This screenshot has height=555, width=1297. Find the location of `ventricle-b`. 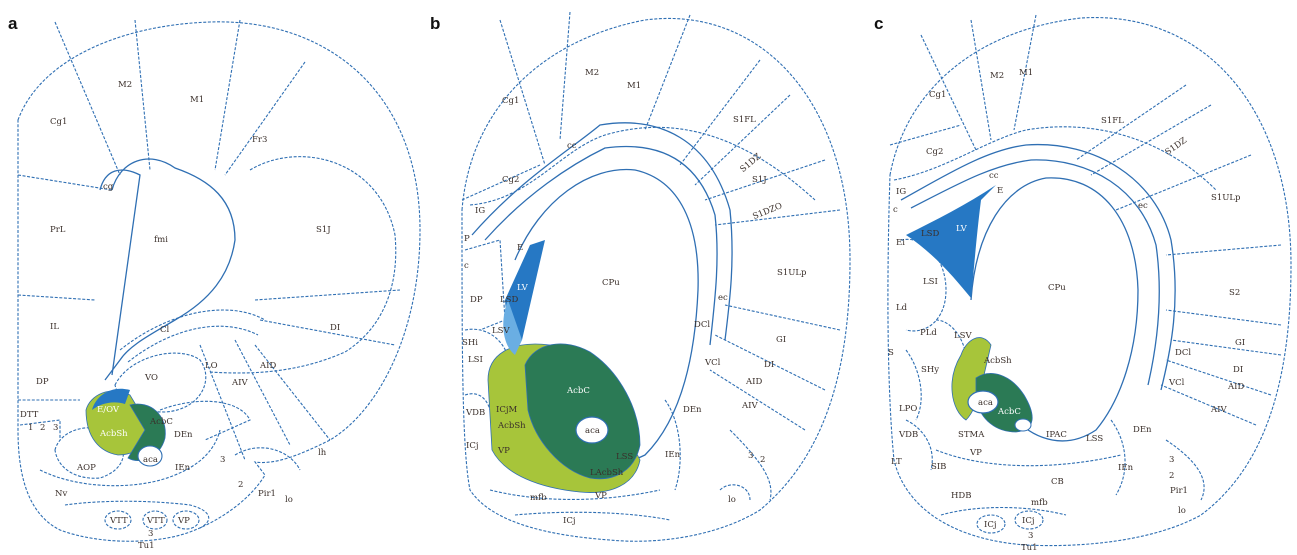

ventricle-b is located at coordinates (525, 292).